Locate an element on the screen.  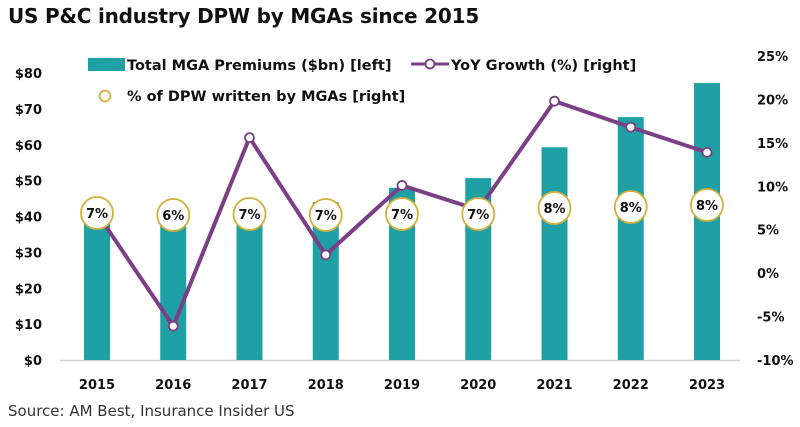
x-axis-tick: 2023 is located at coordinates (707, 385).